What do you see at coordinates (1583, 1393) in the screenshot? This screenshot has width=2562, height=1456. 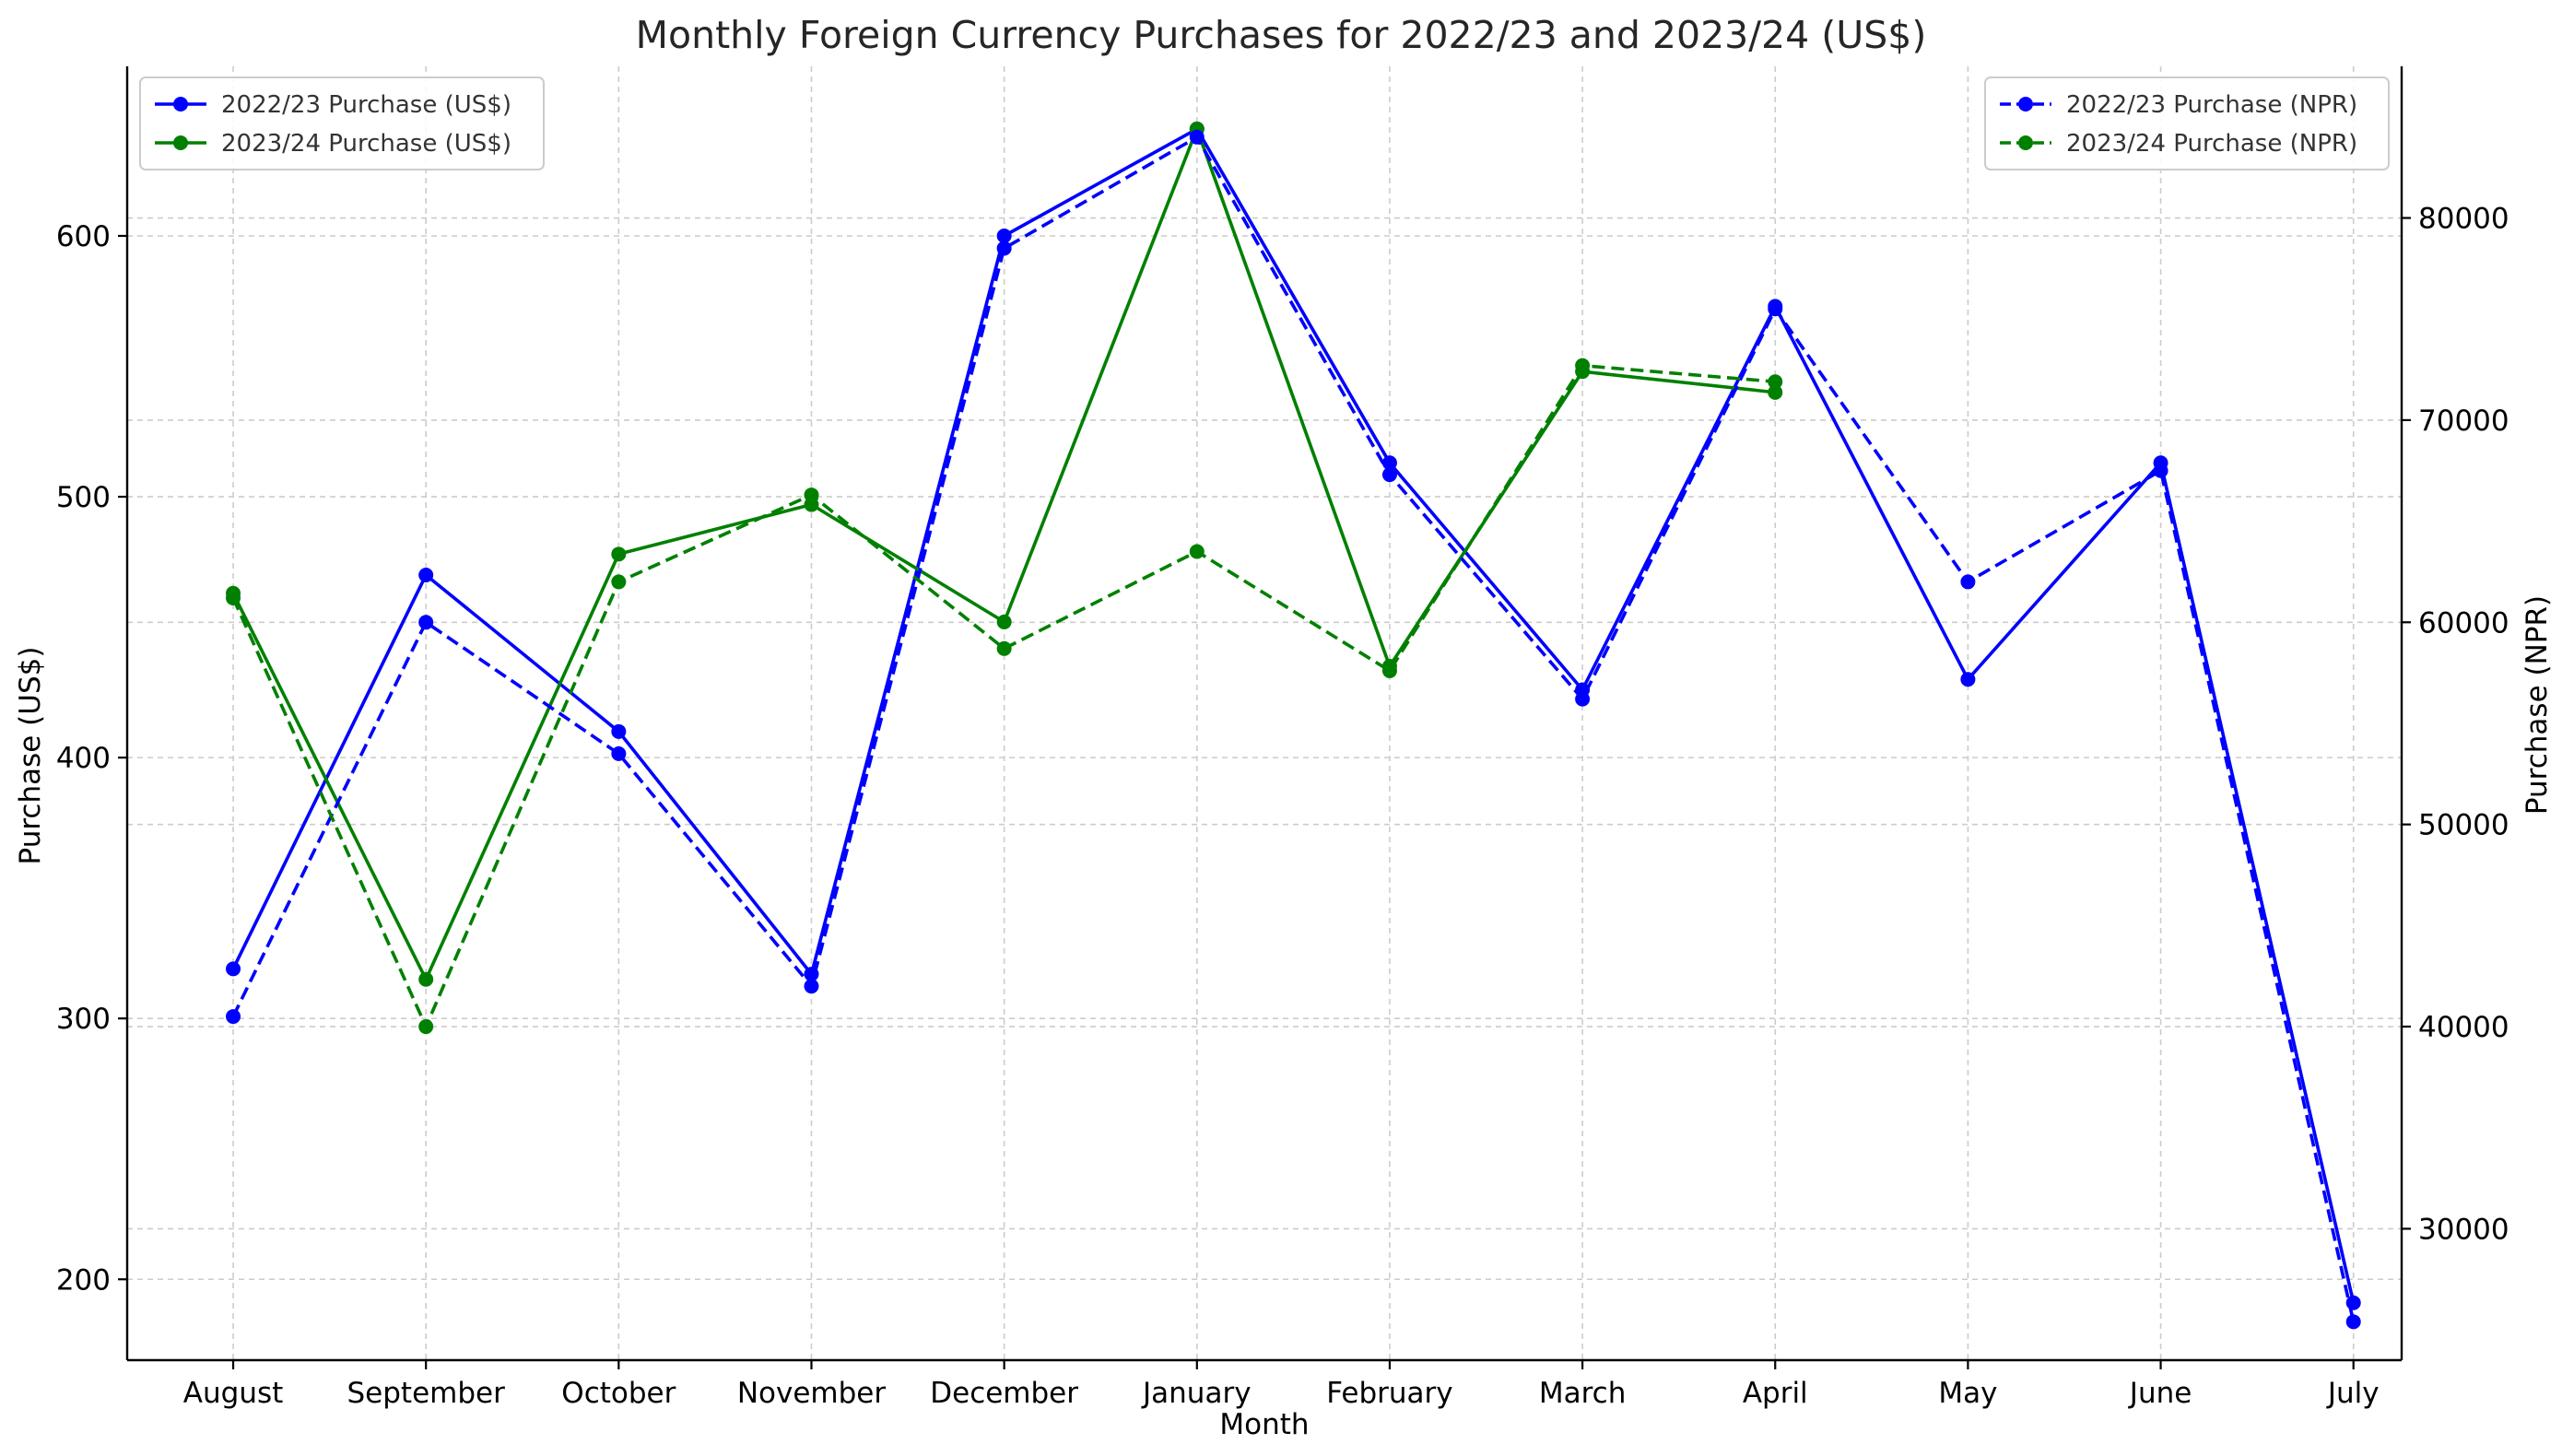 I see `x-tick-label: March` at bounding box center [1583, 1393].